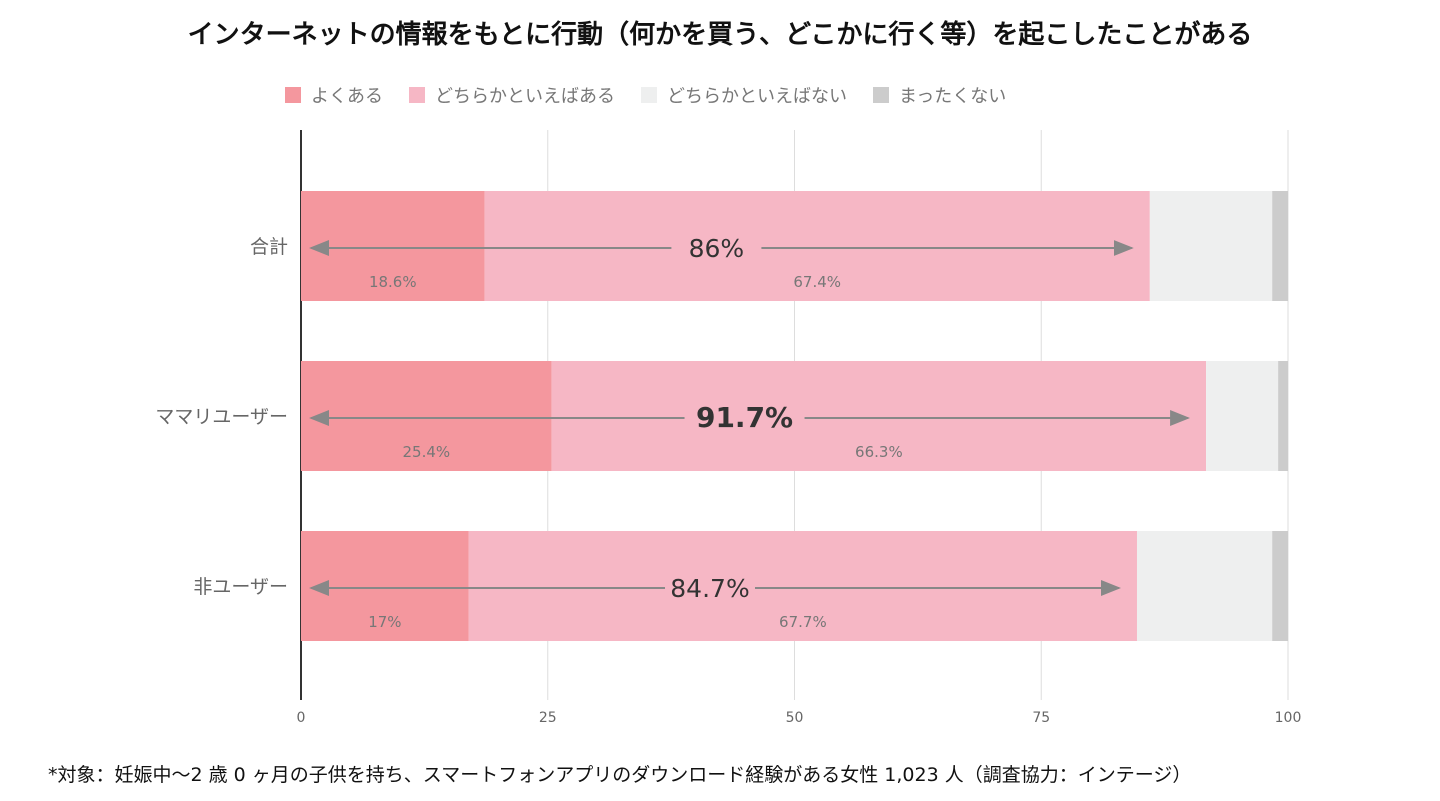  I want to click on x-tick-label: 50, so click(795, 718).